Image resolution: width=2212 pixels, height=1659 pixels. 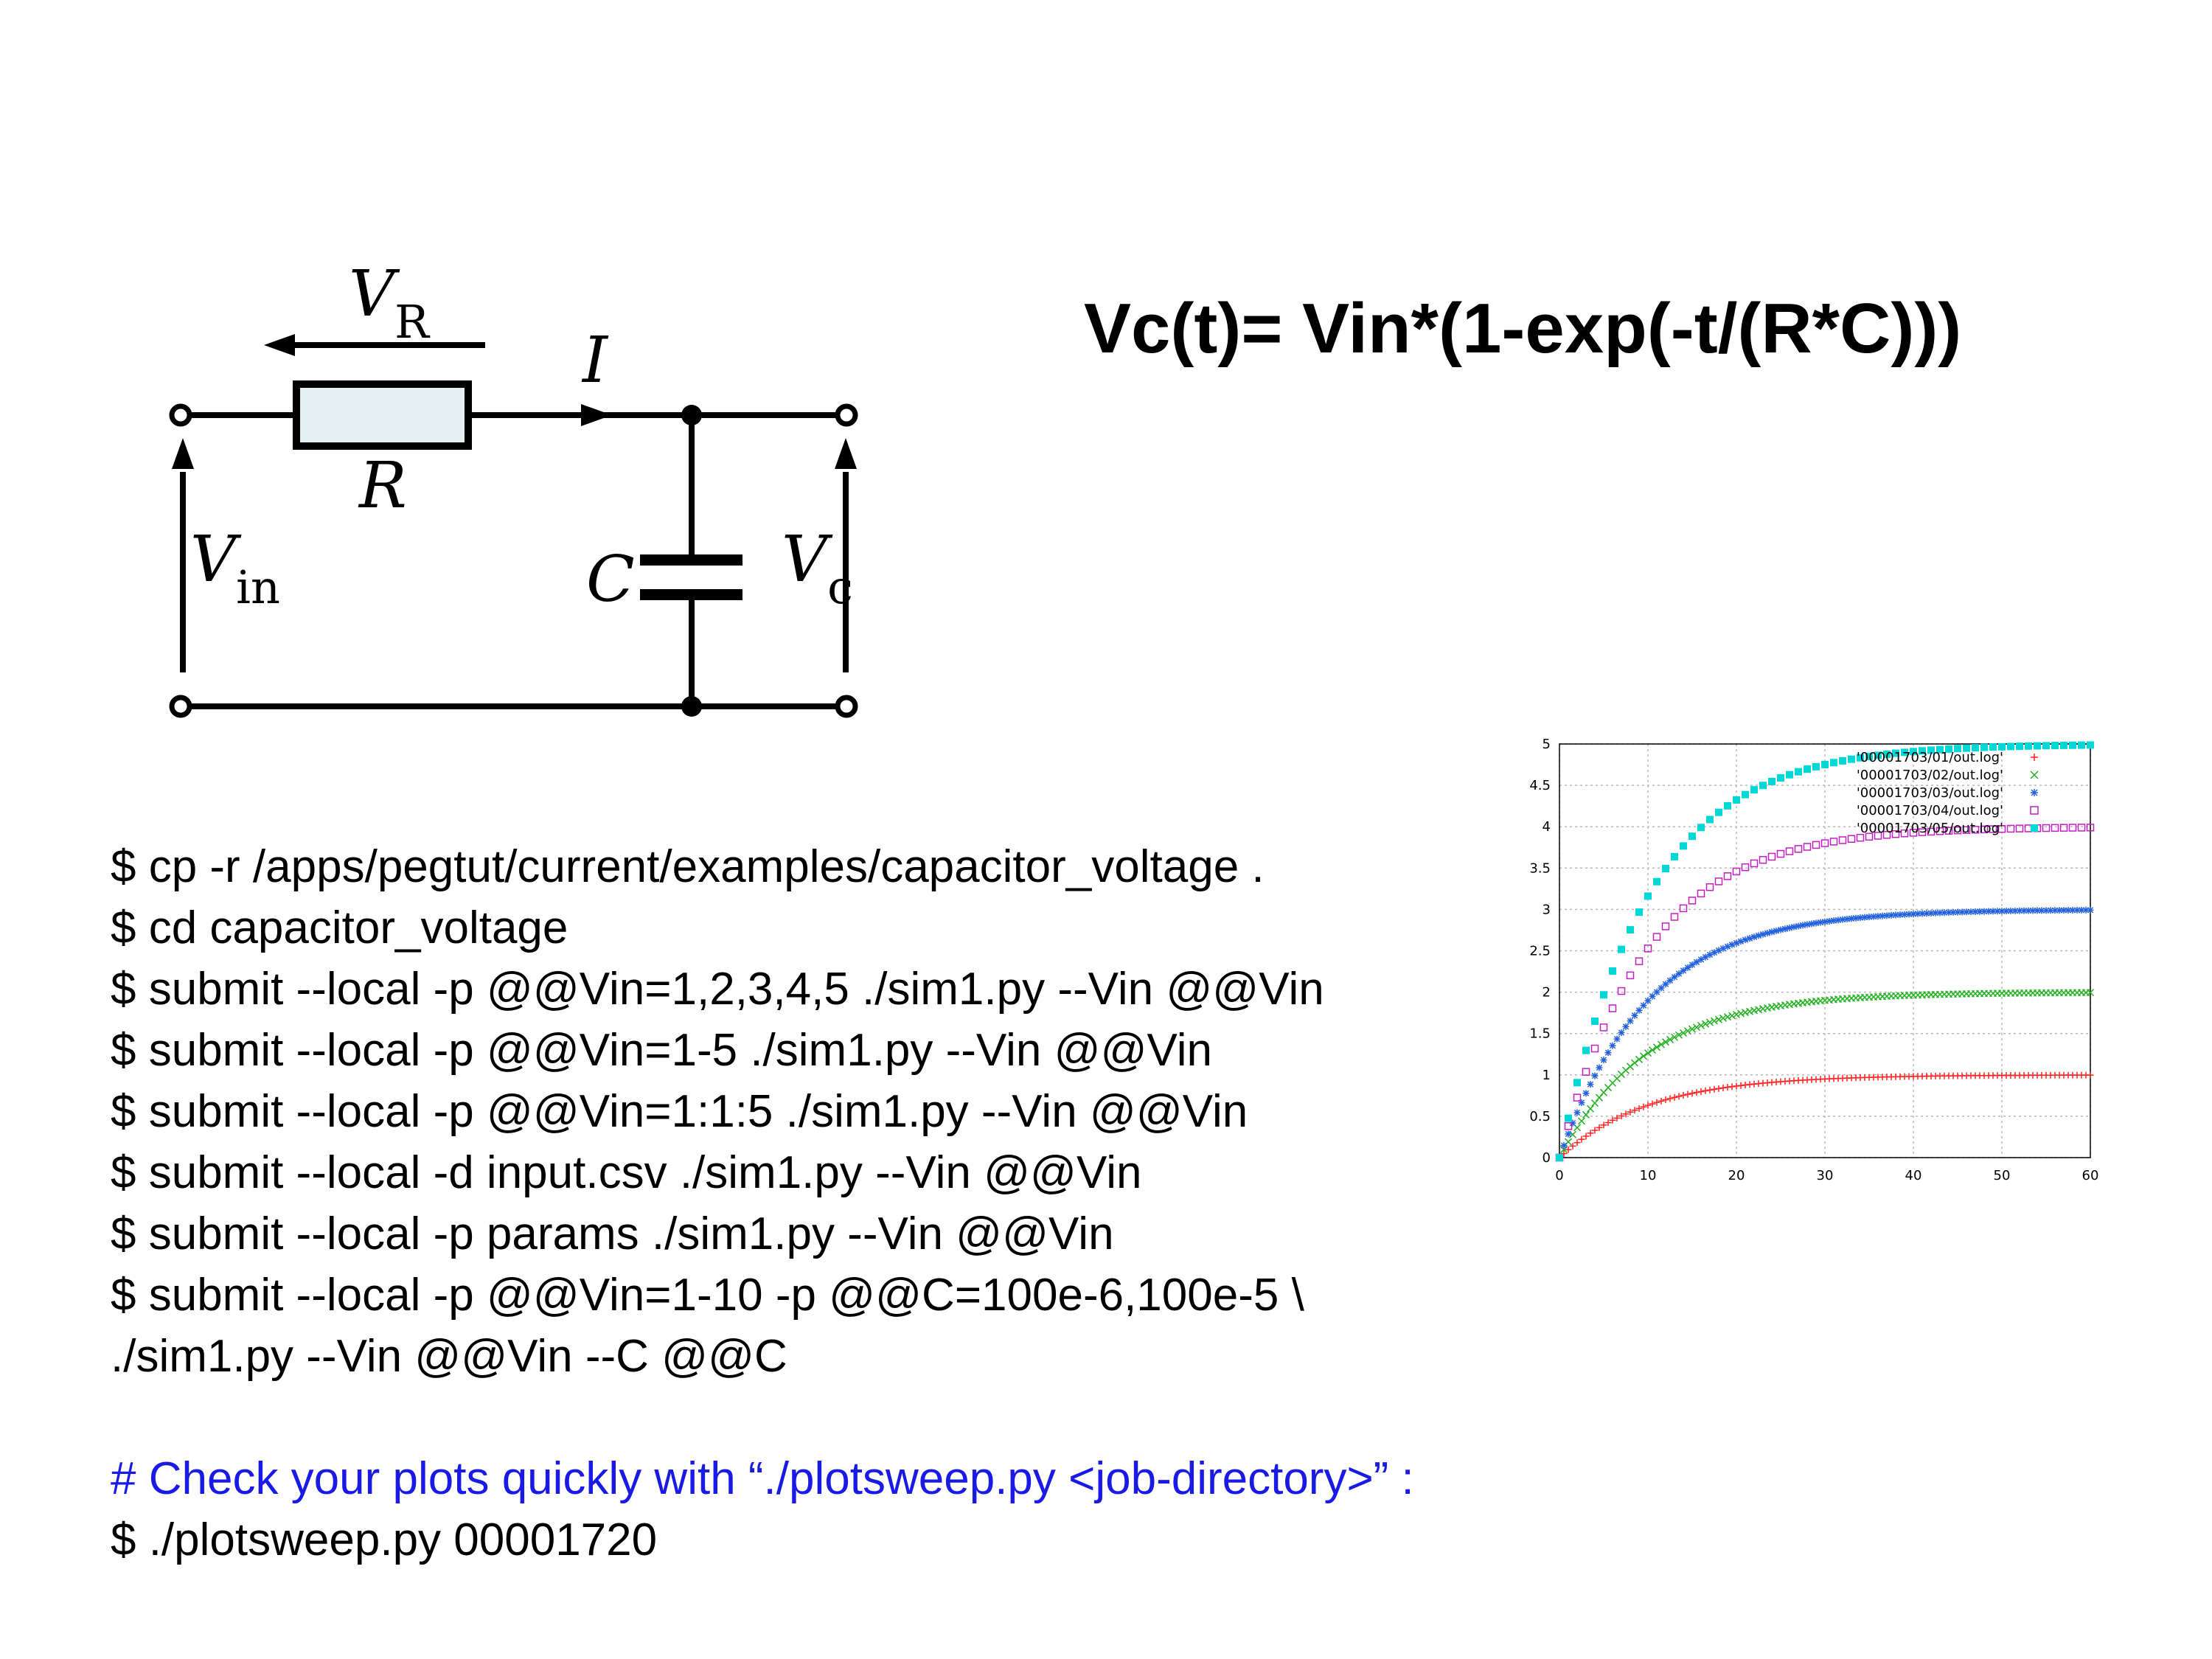 What do you see at coordinates (180, 706) in the screenshot?
I see `terminal-bottom-left` at bounding box center [180, 706].